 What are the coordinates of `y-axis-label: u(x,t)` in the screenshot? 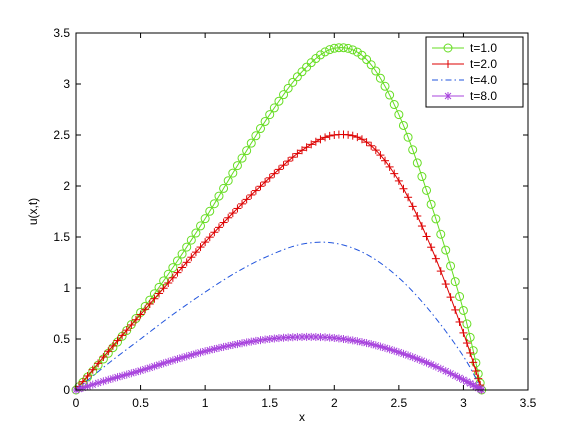 It's located at (33, 211).